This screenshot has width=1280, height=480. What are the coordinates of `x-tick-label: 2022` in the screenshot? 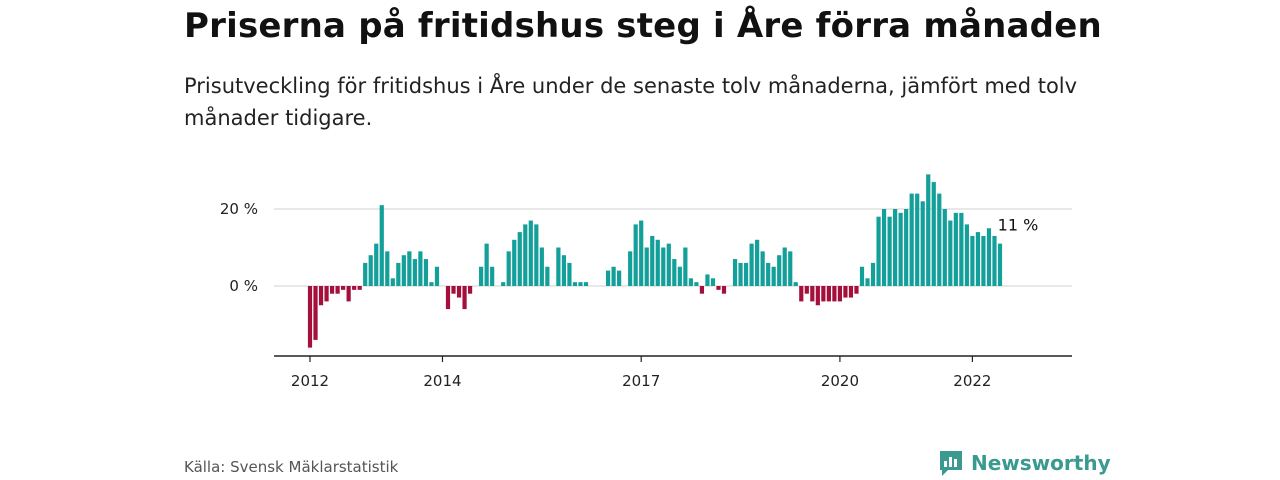 It's located at (972, 381).